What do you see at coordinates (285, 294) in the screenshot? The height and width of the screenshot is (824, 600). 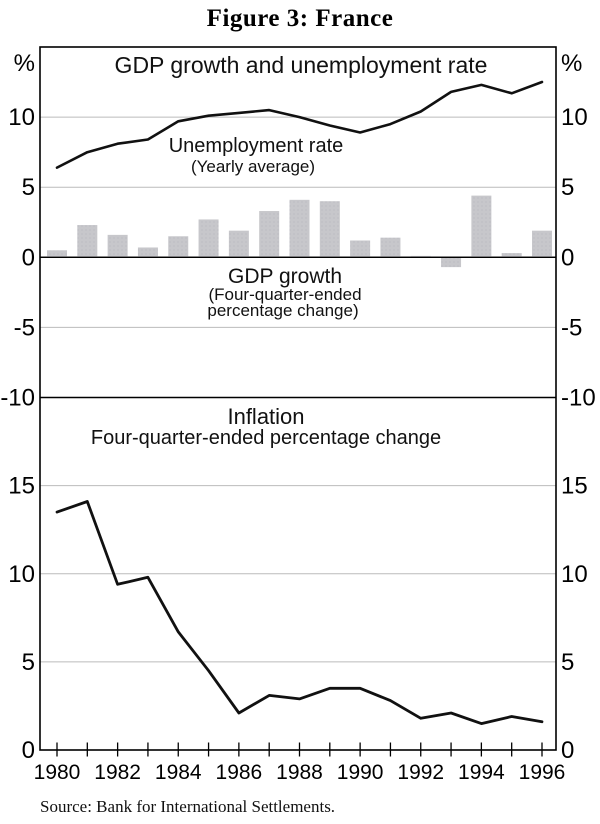 I see `gdp-growth-sublabel-1: (Four-quarter-ended` at bounding box center [285, 294].